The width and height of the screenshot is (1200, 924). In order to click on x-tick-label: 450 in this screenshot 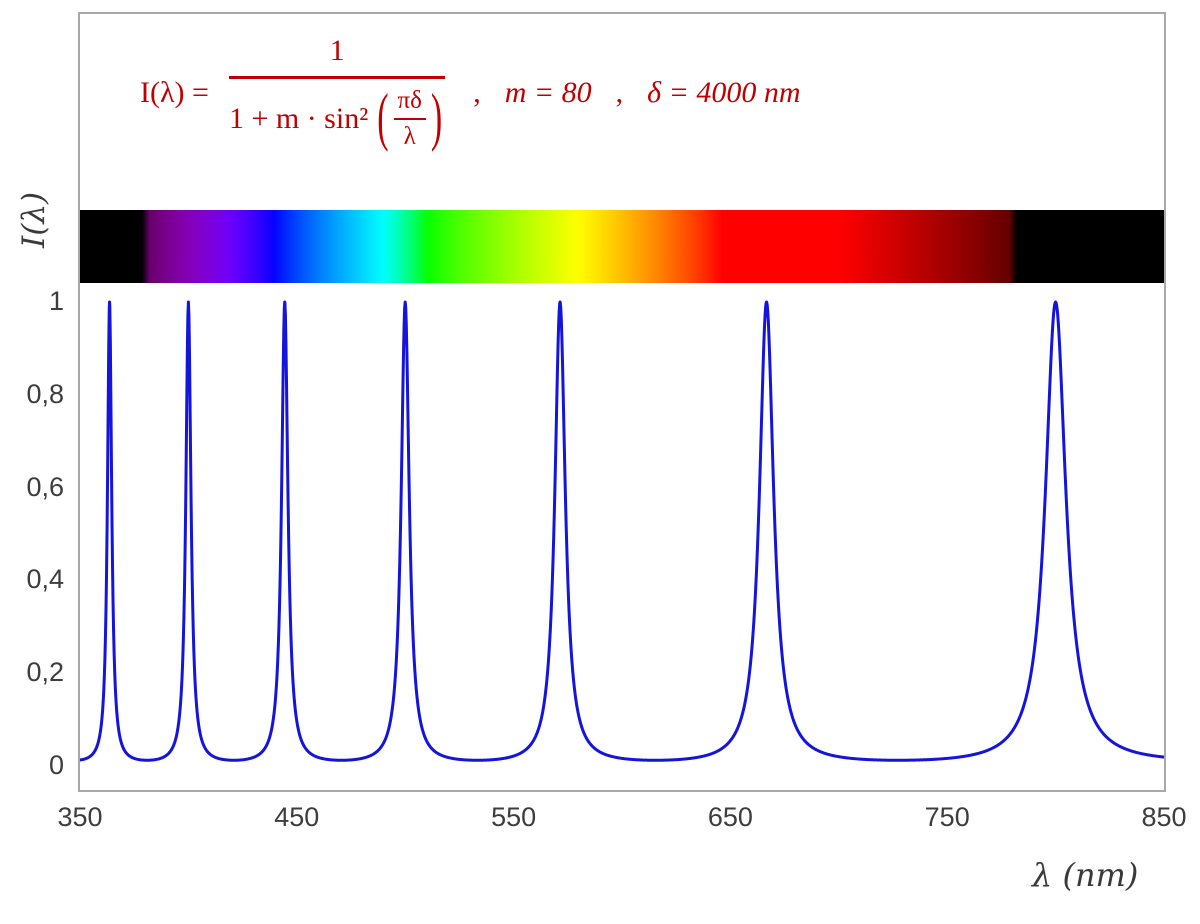, I will do `click(297, 817)`.